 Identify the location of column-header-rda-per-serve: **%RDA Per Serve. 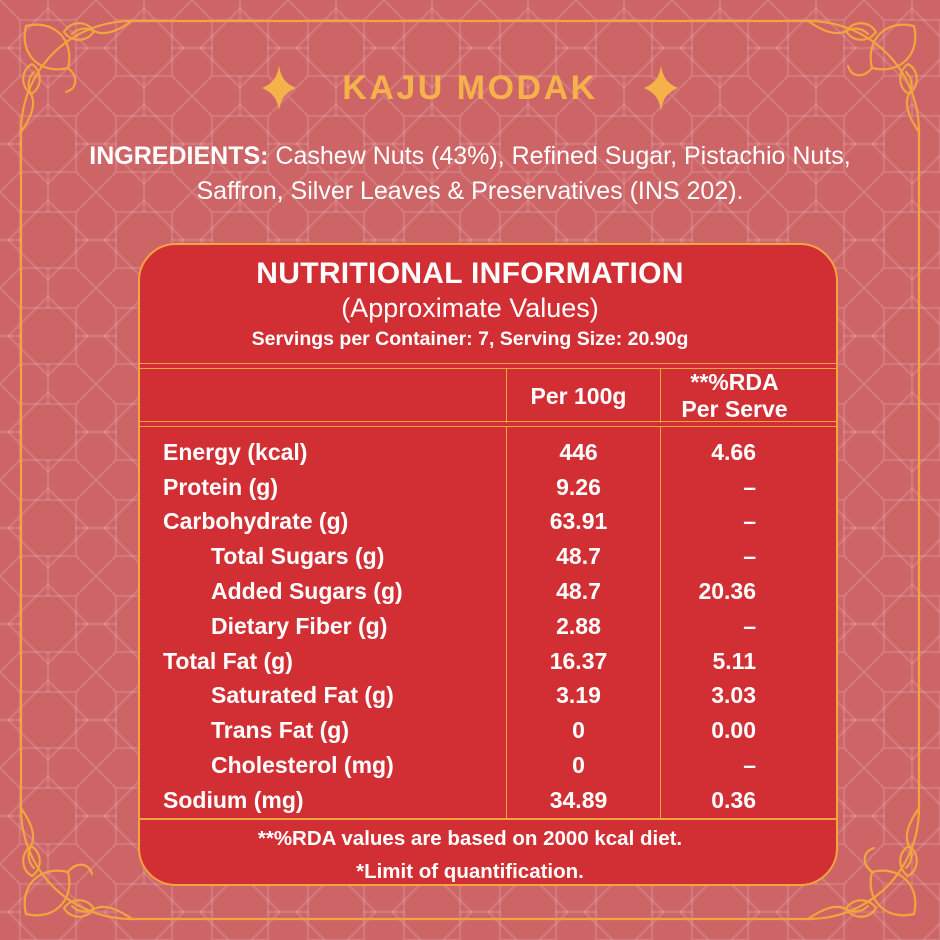
(748, 396).